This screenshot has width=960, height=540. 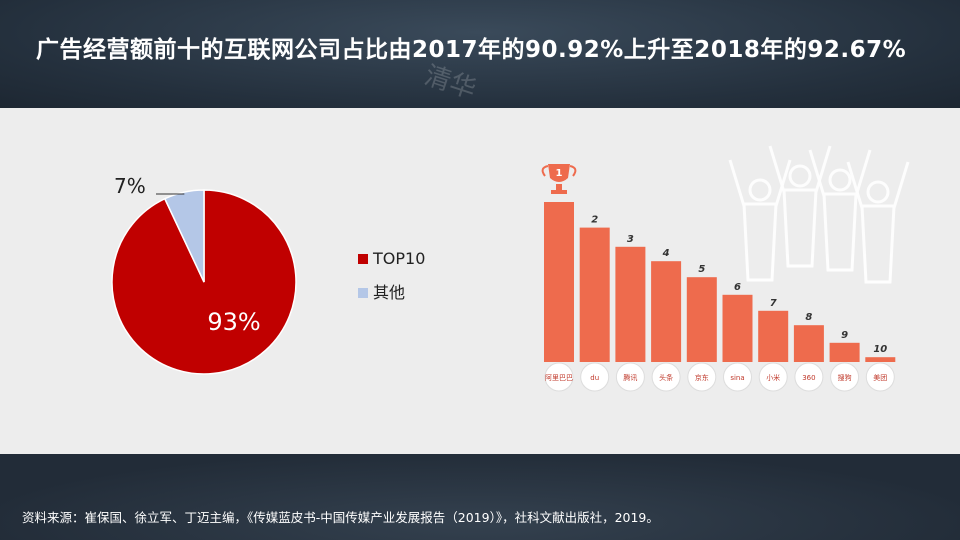 I want to click on bar-rank-label: 4, so click(x=666, y=253).